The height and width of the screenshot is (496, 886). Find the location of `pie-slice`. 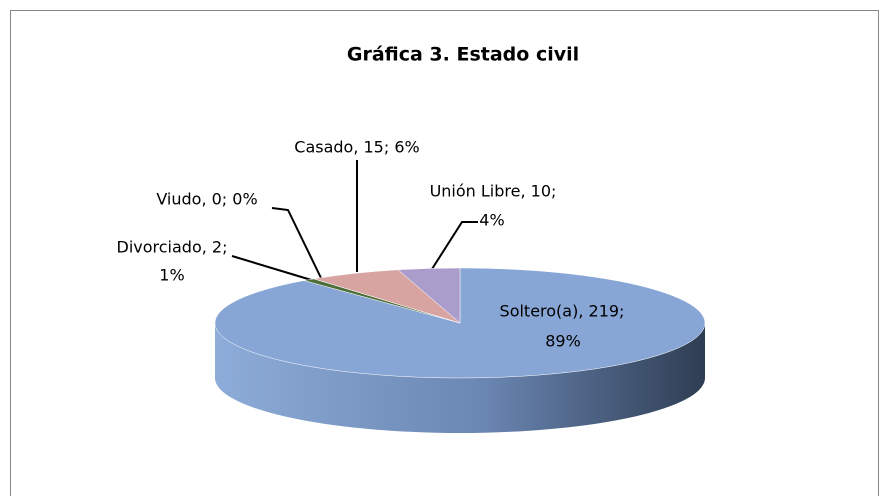

pie-slice is located at coordinates (429, 295).